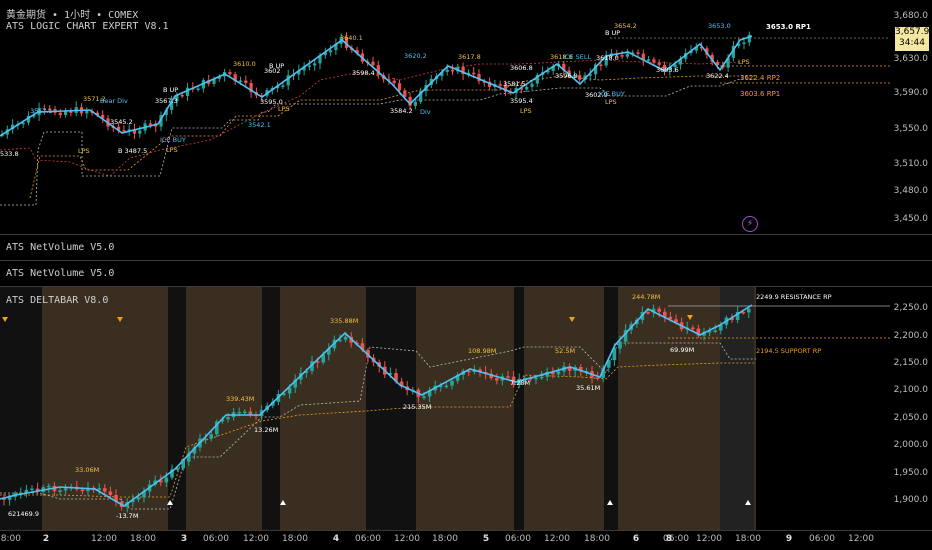 Image resolution: width=932 pixels, height=550 pixels. What do you see at coordinates (60, 247) in the screenshot?
I see `netvolume-title-1: ATS NetVolume V5.0` at bounding box center [60, 247].